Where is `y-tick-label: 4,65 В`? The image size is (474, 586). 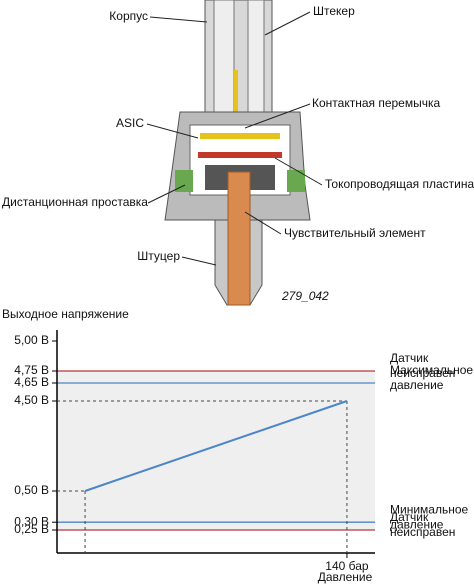 y-tick-label: 4,65 В is located at coordinates (31, 382).